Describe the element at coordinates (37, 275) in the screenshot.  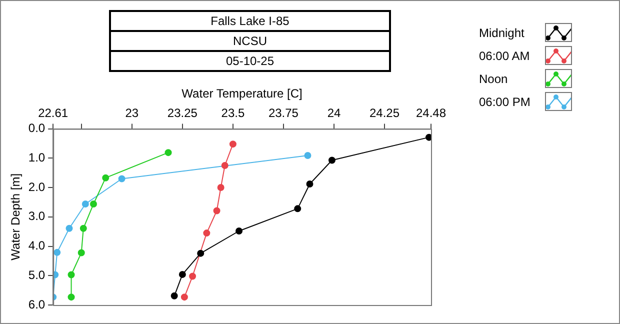
I see `y-tick-label: 5.0` at that location.